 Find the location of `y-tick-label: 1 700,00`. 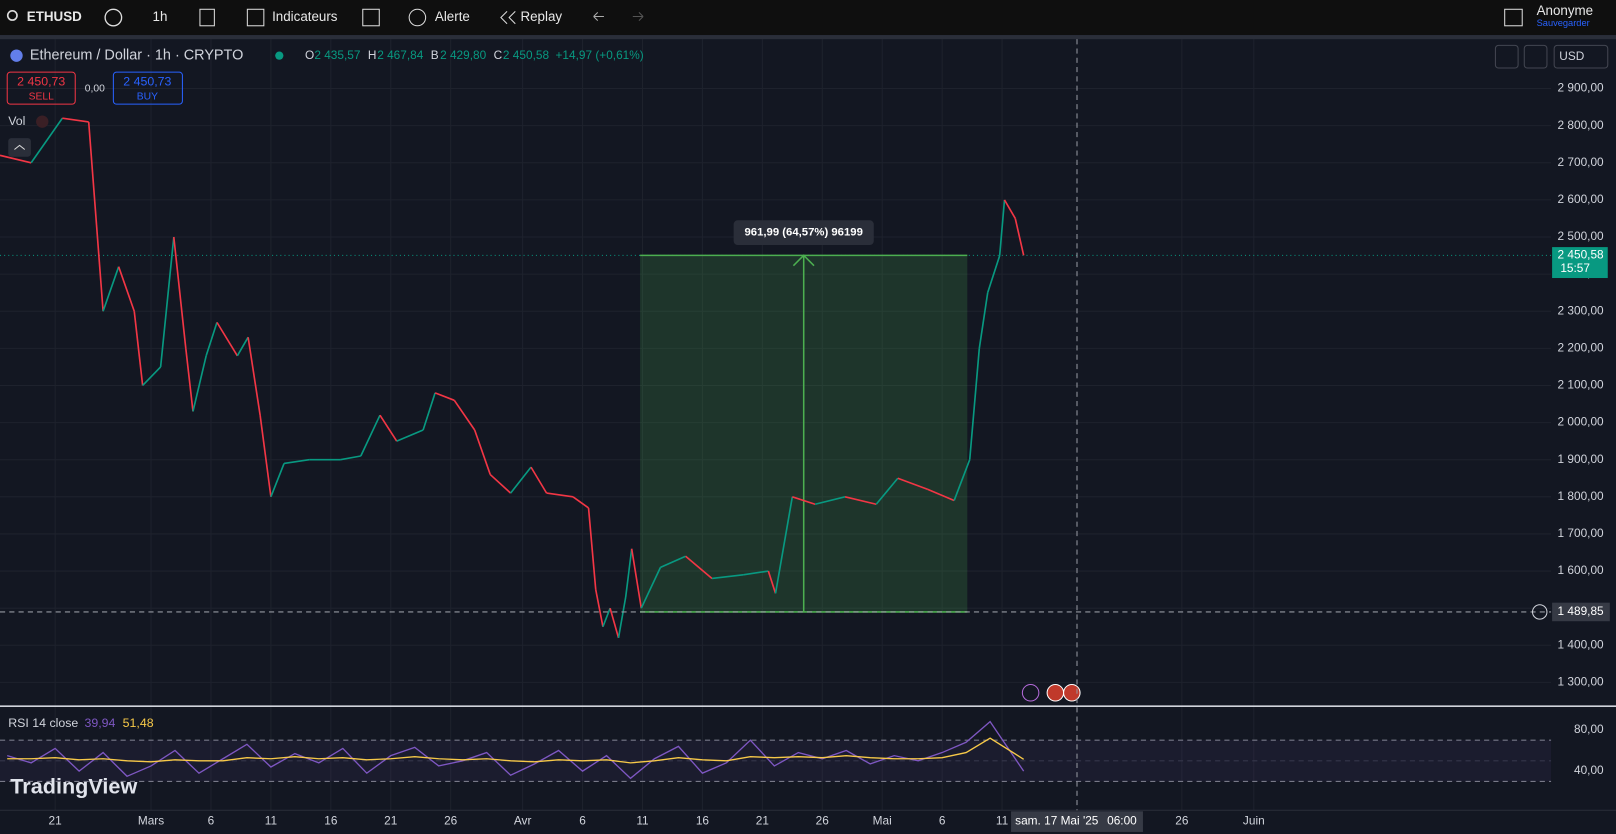

y-tick-label: 1 700,00 is located at coordinates (1581, 533).